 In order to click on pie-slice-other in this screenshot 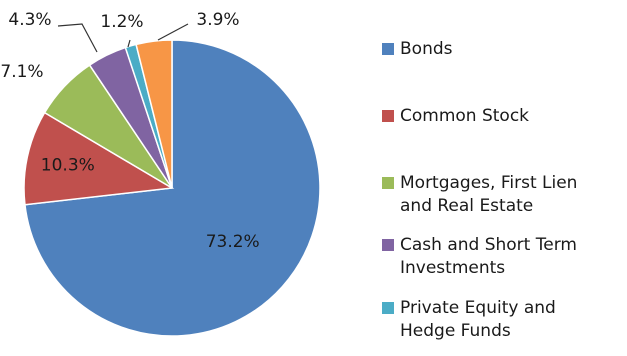, I will do `click(154, 114)`.